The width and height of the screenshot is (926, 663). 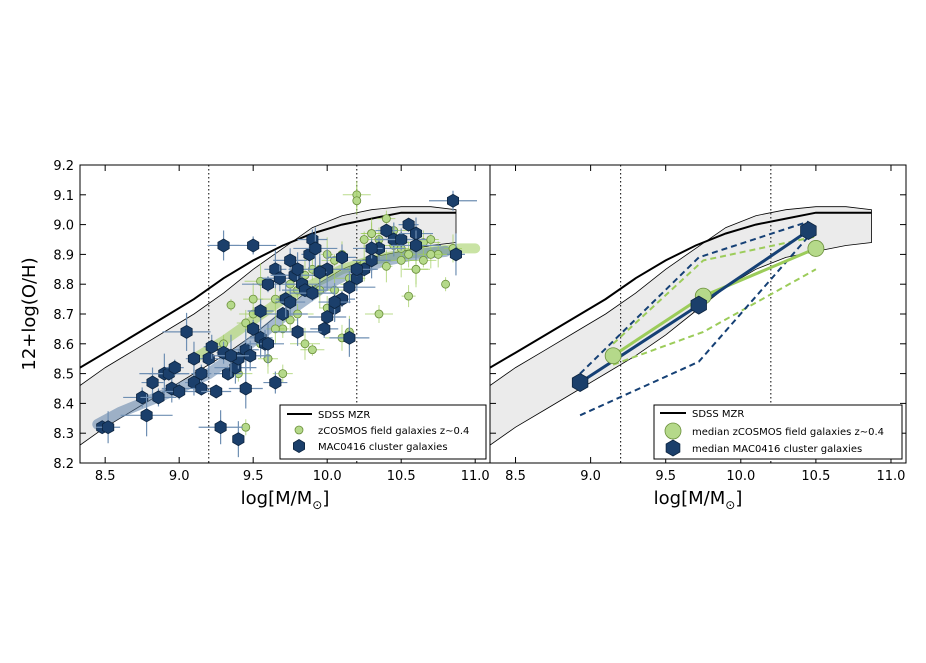 What do you see at coordinates (673, 448) in the screenshot?
I see `legend-r-mac-marker` at bounding box center [673, 448].